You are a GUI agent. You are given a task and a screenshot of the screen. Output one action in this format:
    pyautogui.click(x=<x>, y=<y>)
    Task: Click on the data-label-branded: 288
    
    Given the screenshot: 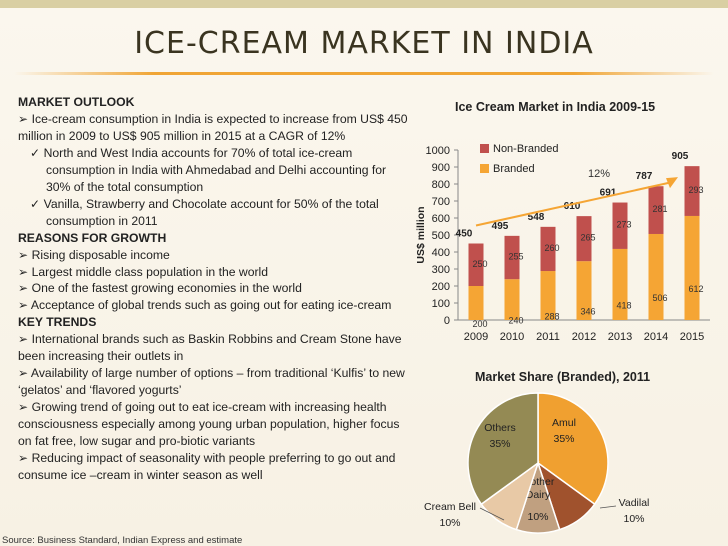 What is the action you would take?
    pyautogui.click(x=551, y=317)
    